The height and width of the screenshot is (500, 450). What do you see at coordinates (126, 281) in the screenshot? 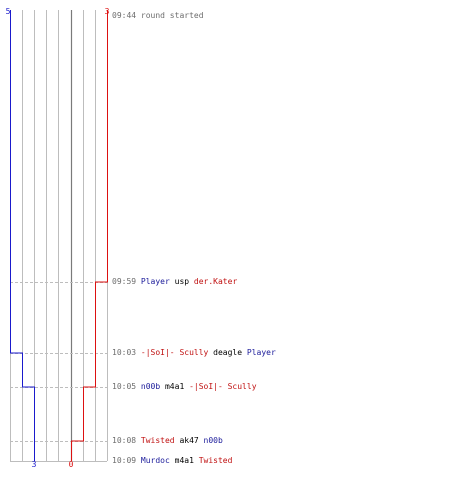
I see `event-time: 09:59` at bounding box center [126, 281].